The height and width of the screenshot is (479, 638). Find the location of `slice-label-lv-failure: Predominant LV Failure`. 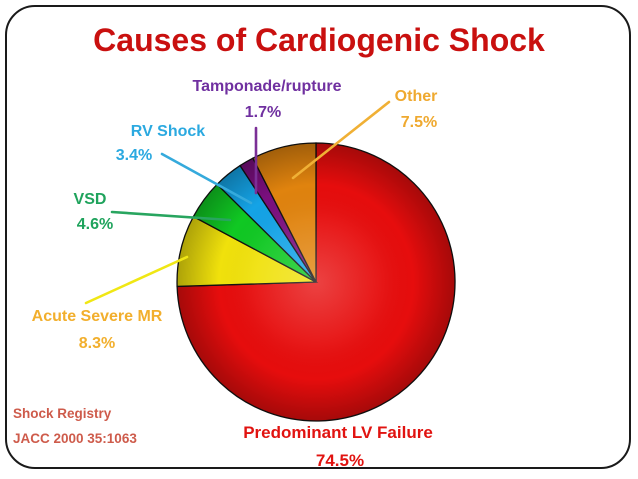

slice-label-lv-failure: Predominant LV Failure is located at coordinates (338, 432).